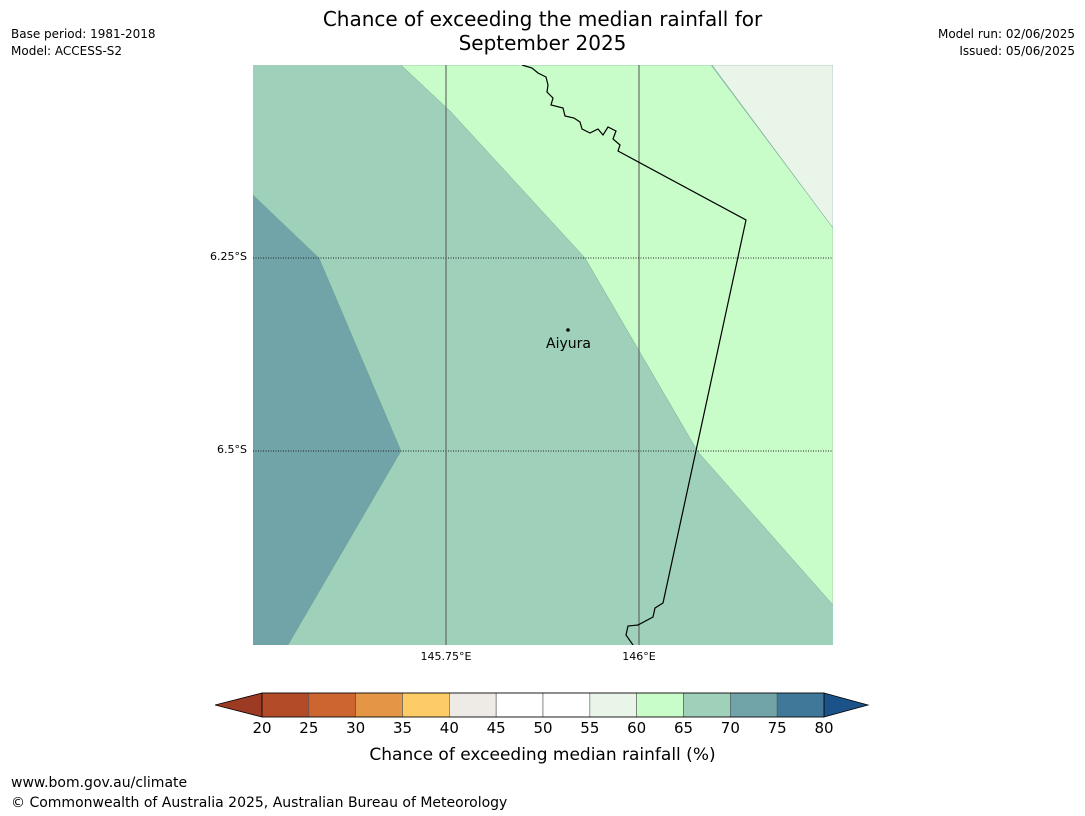 This screenshot has height=816, width=1085. I want to click on model-text: Model: ACCESS-S2, so click(67, 51).